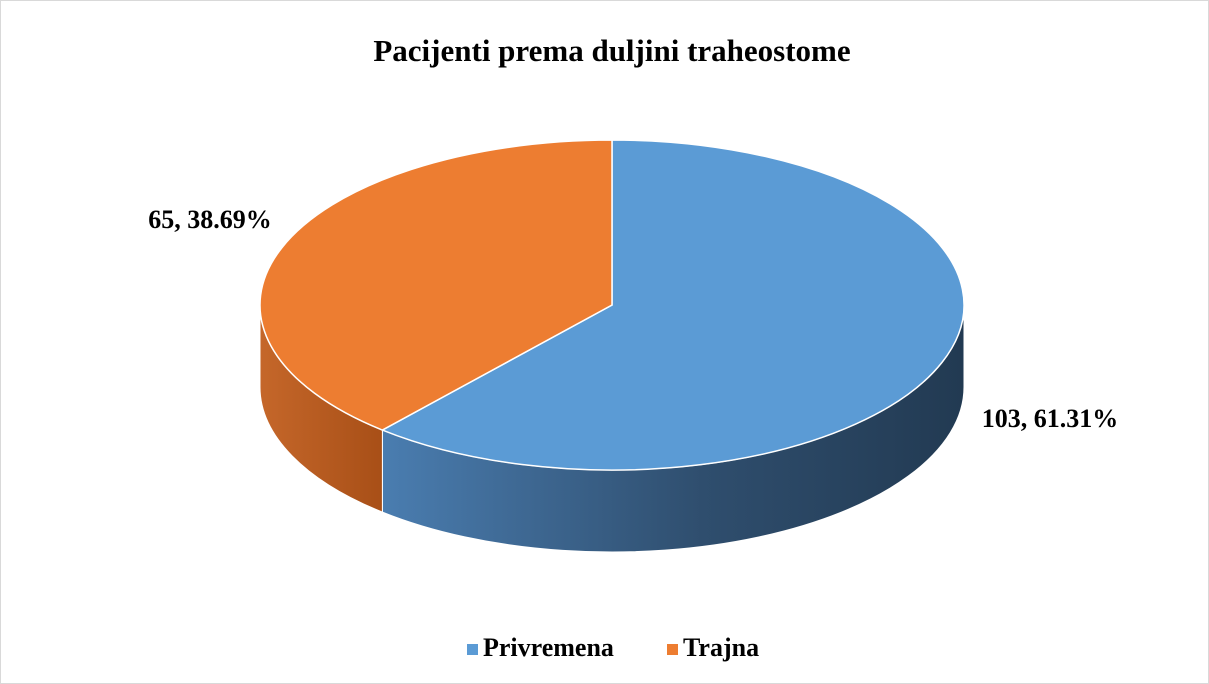 This screenshot has height=684, width=1209. Describe the element at coordinates (611, 50) in the screenshot. I see `chart-title: Pacijenti prema duljini traheostome` at that location.